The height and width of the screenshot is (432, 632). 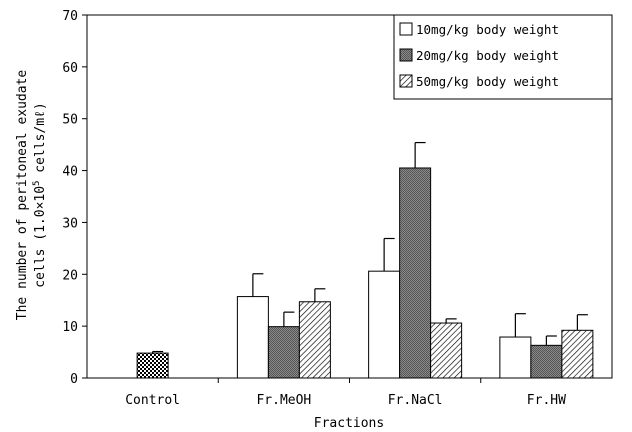 What do you see at coordinates (40, 237) in the screenshot?
I see `y-axis-title-prefix: cells (1.0×10` at bounding box center [40, 237].